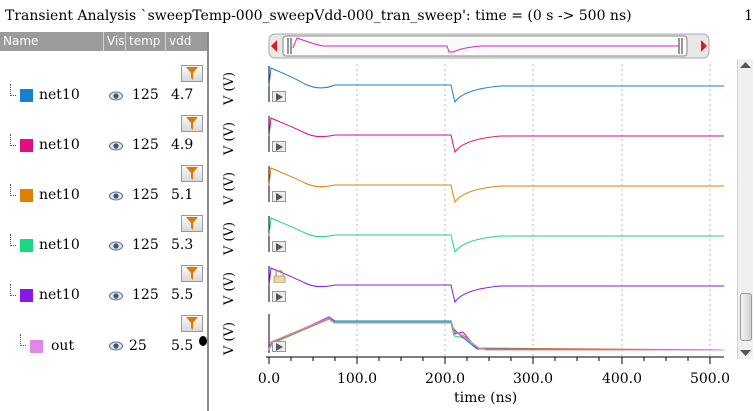 The height and width of the screenshot is (411, 755). What do you see at coordinates (704, 46) in the screenshot?
I see `red-arrow-right-icon` at bounding box center [704, 46].